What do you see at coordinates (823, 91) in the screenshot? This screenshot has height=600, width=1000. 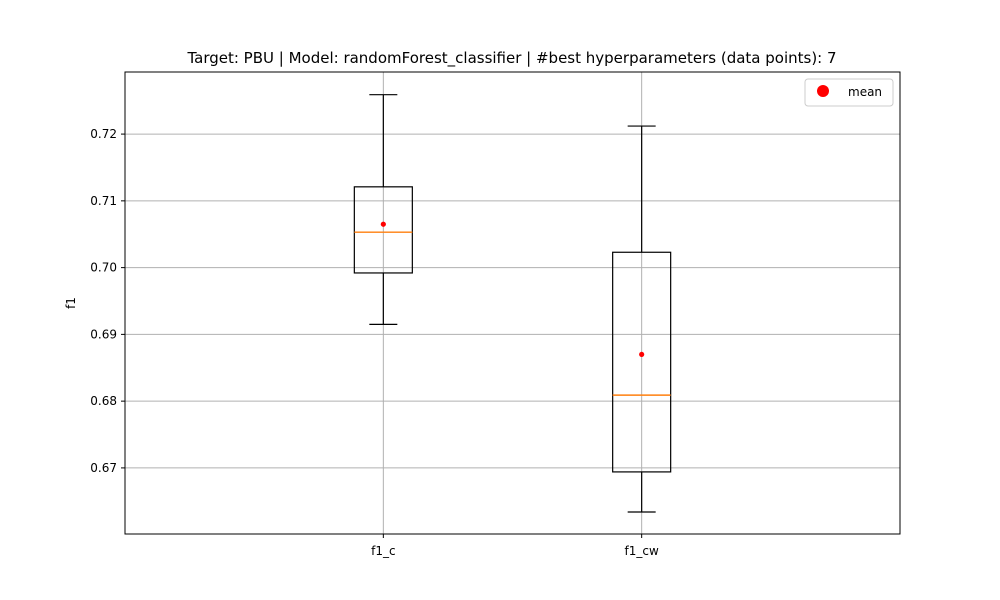 I see `legend-mean-marker` at bounding box center [823, 91].